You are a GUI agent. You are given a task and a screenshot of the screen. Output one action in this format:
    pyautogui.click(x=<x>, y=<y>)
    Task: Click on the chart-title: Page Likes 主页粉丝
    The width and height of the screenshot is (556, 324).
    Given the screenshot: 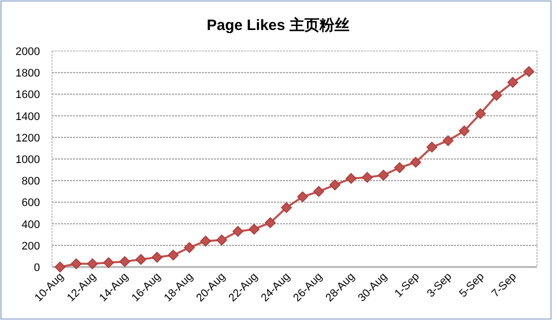 What is the action you would take?
    pyautogui.click(x=278, y=25)
    